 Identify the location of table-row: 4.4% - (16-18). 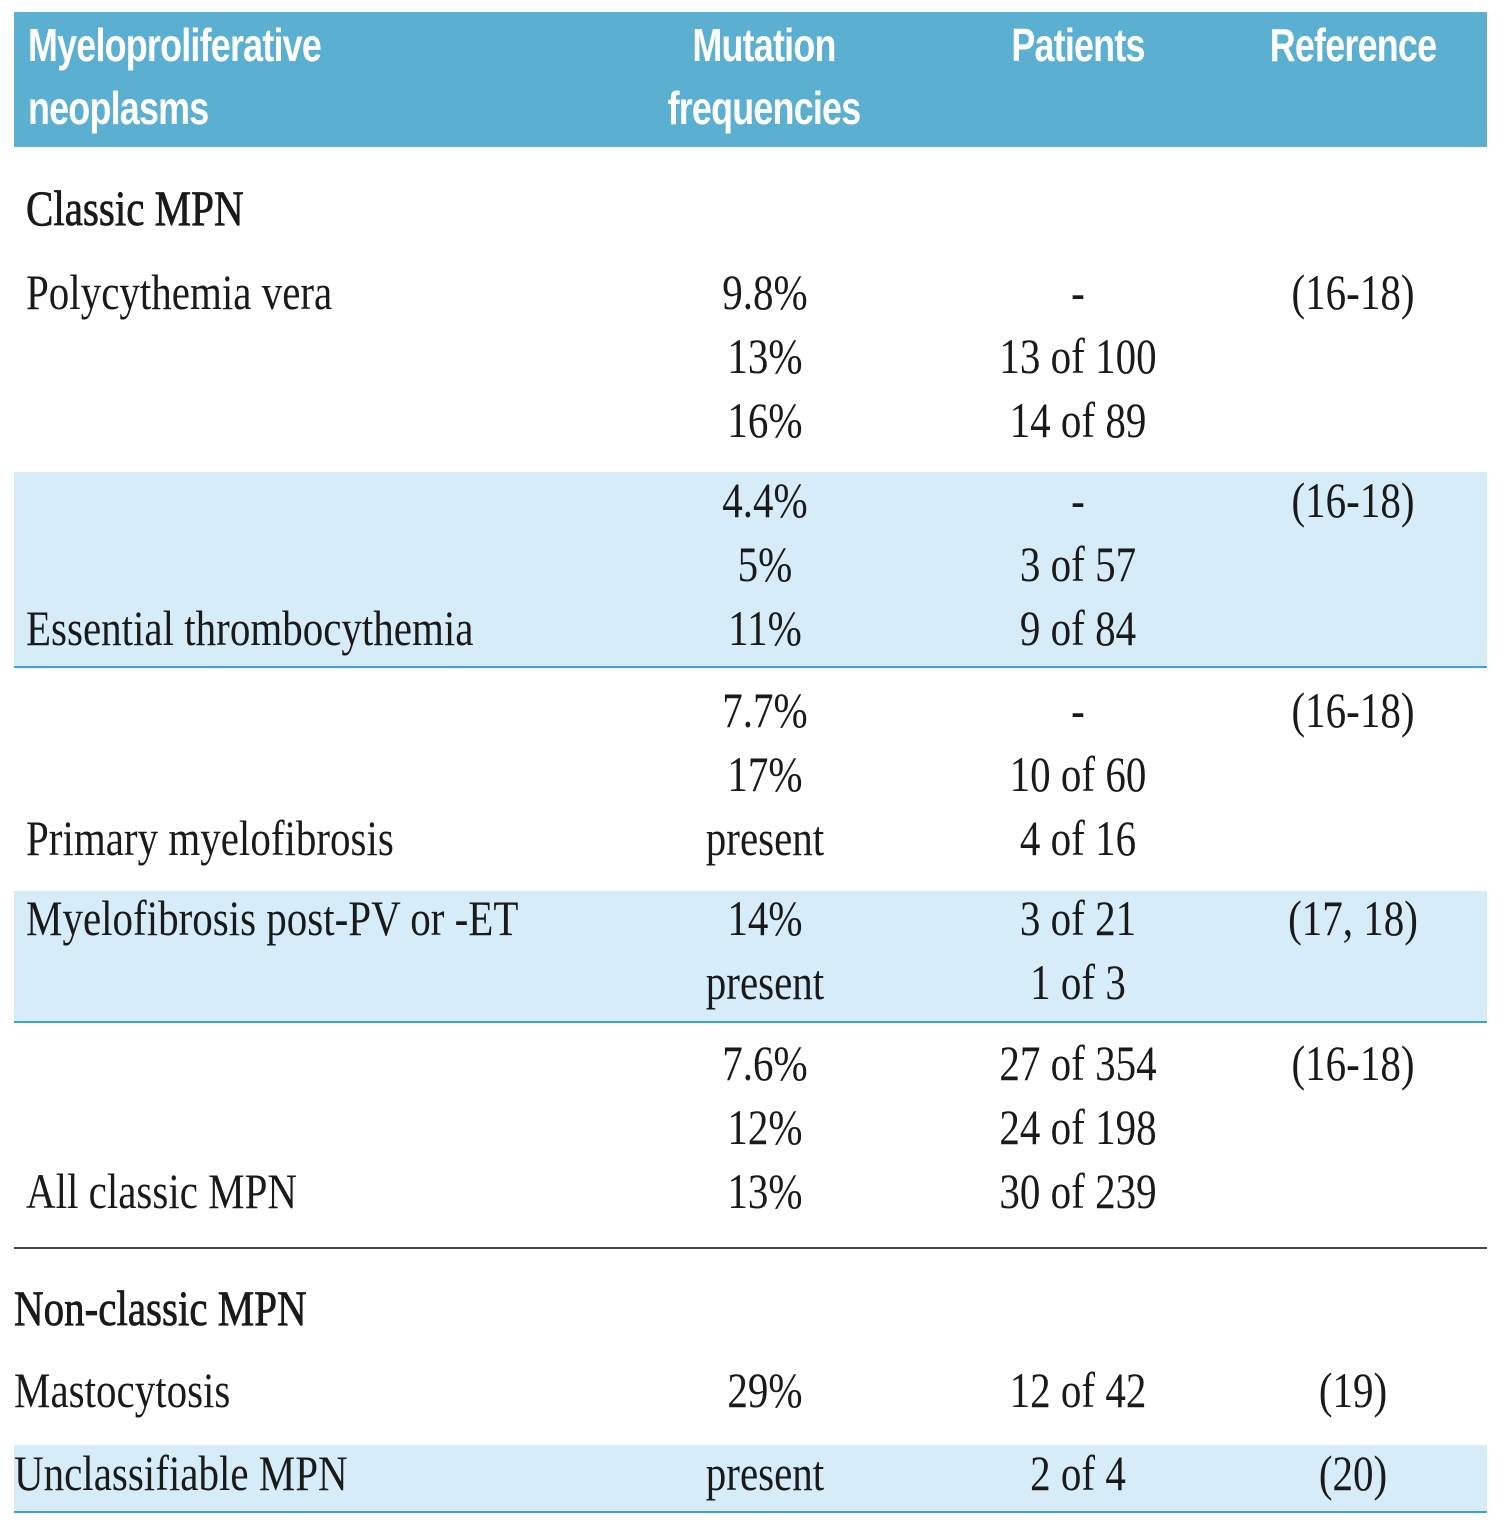
(750, 500).